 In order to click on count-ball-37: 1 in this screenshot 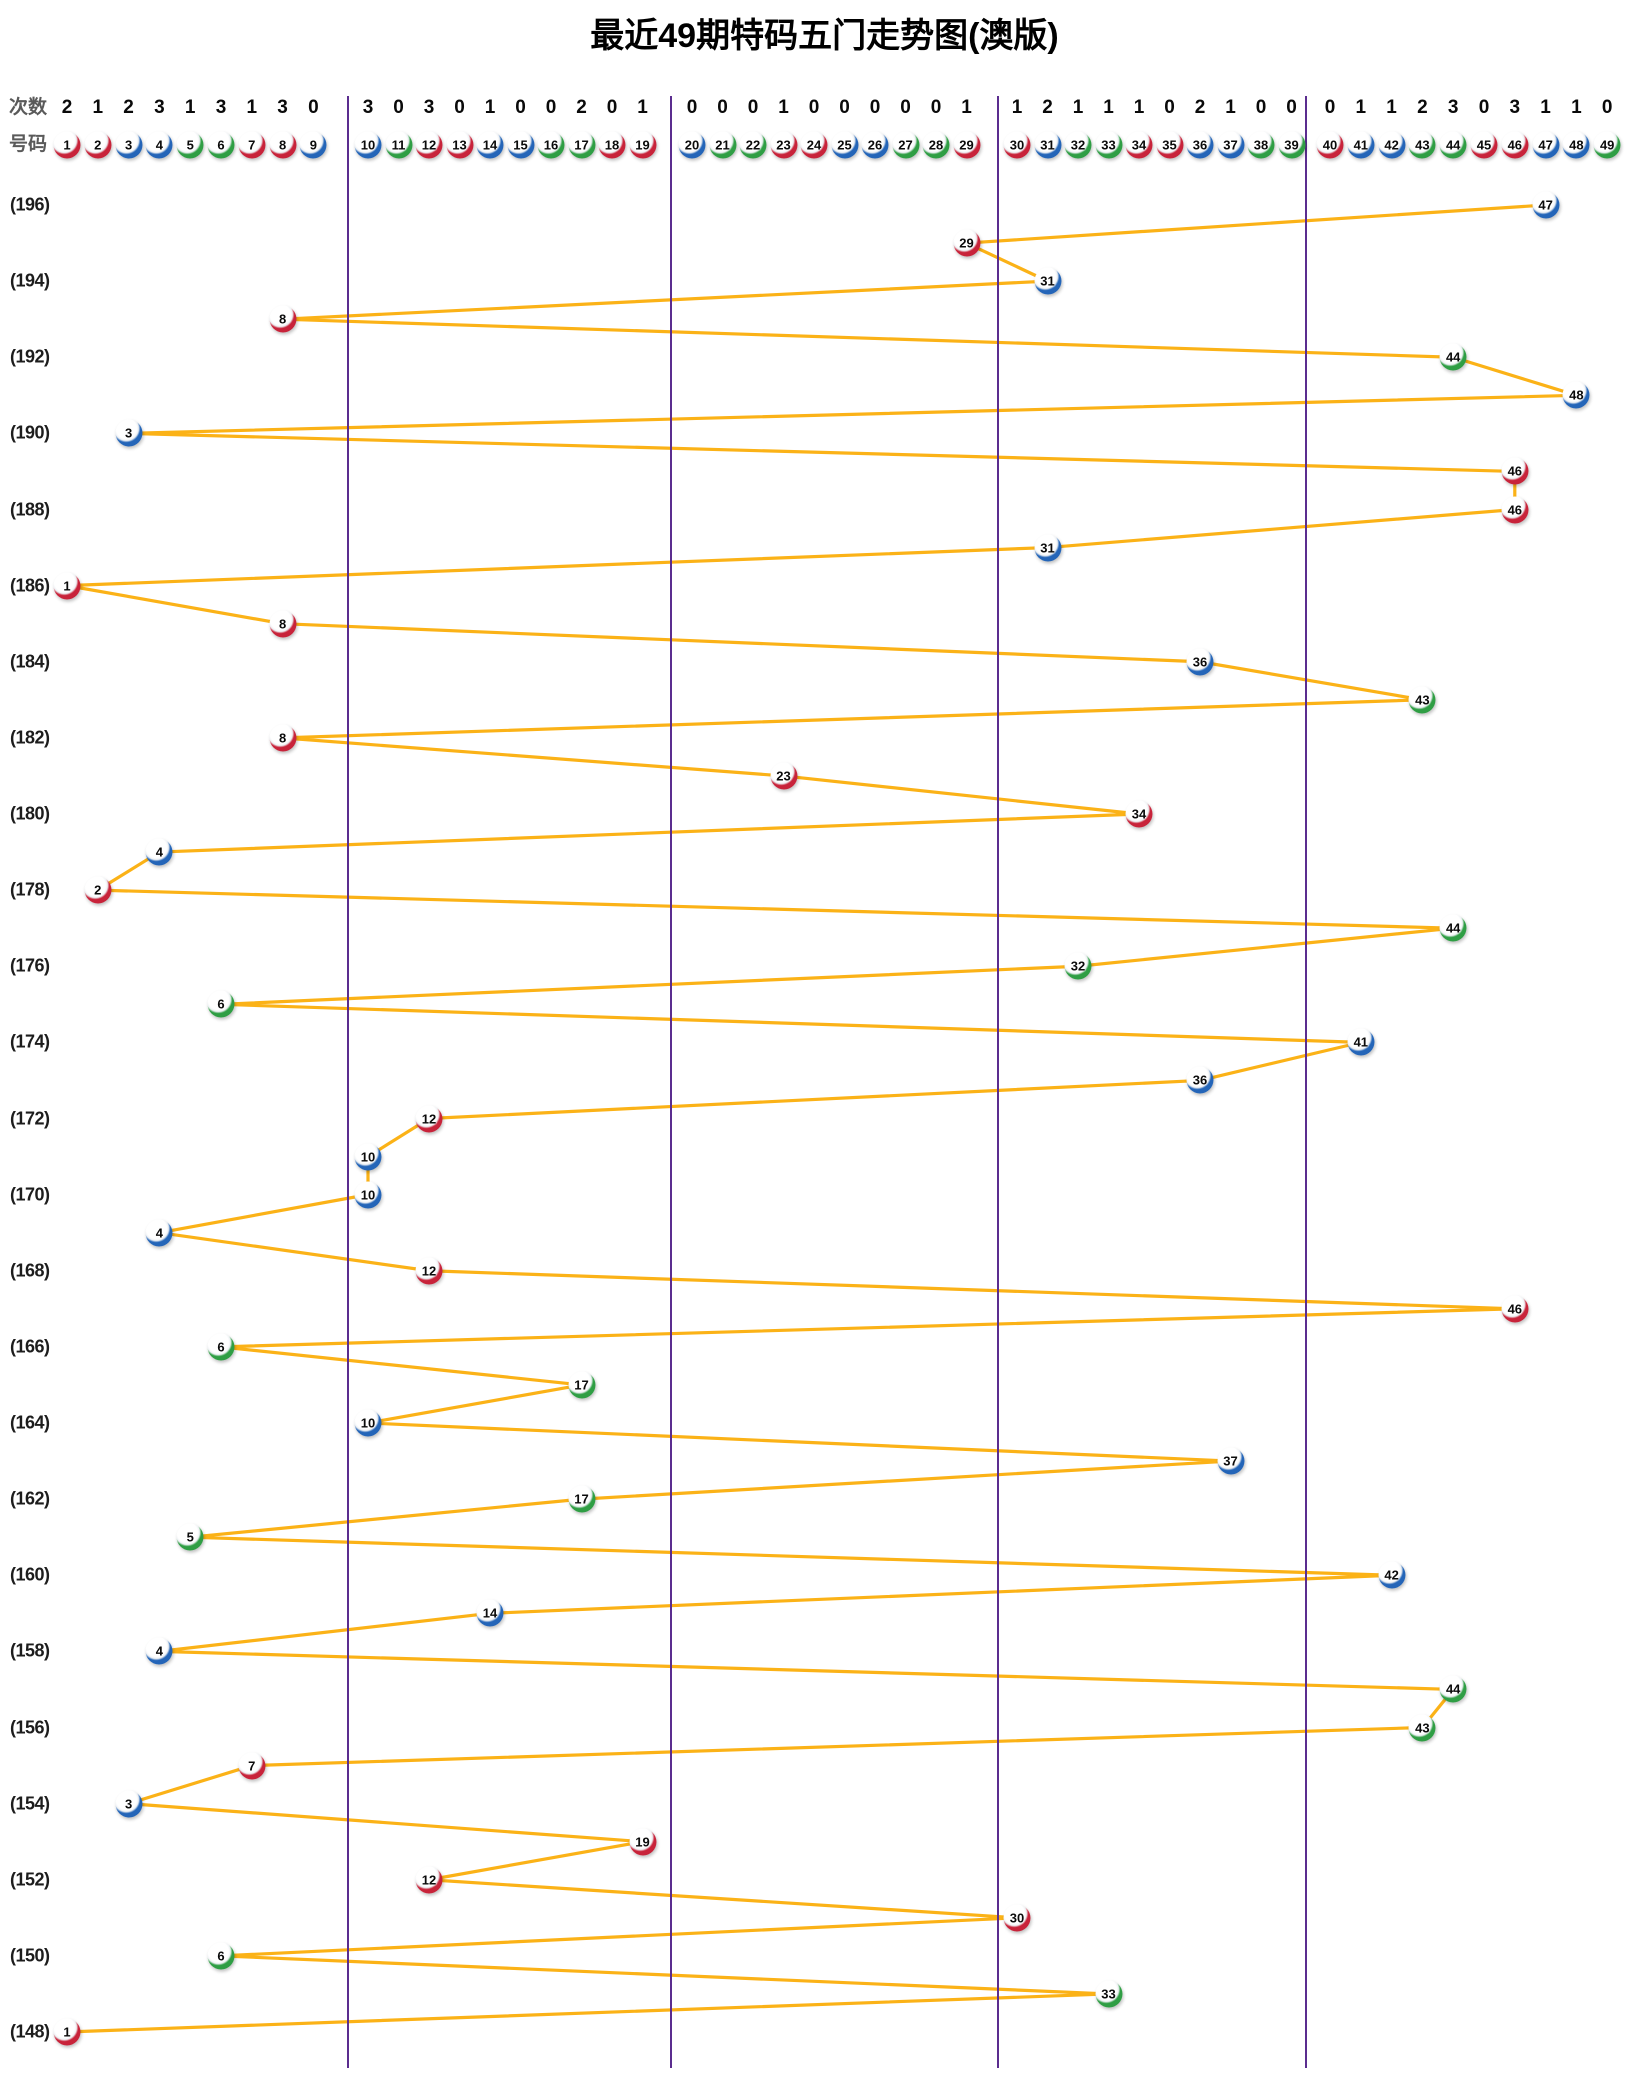, I will do `click(1230, 107)`.